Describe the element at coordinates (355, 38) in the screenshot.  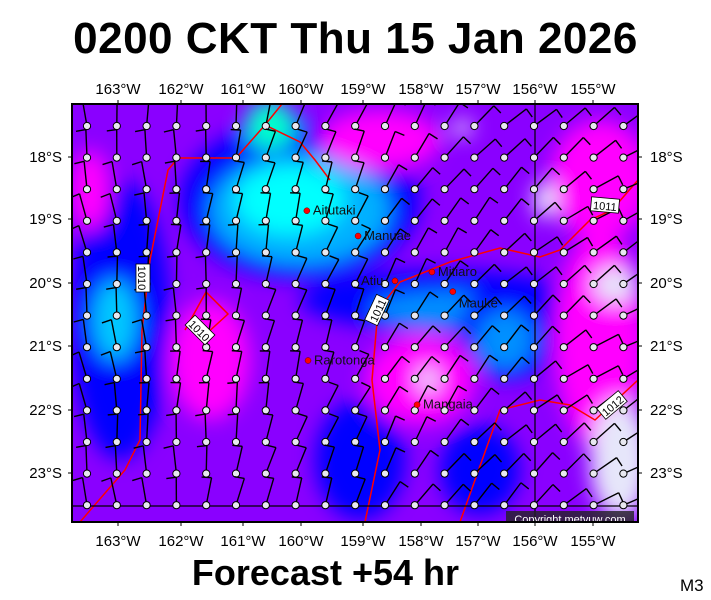
I see `map-title: 0200 CKT Thu 15 Jan 2026` at that location.